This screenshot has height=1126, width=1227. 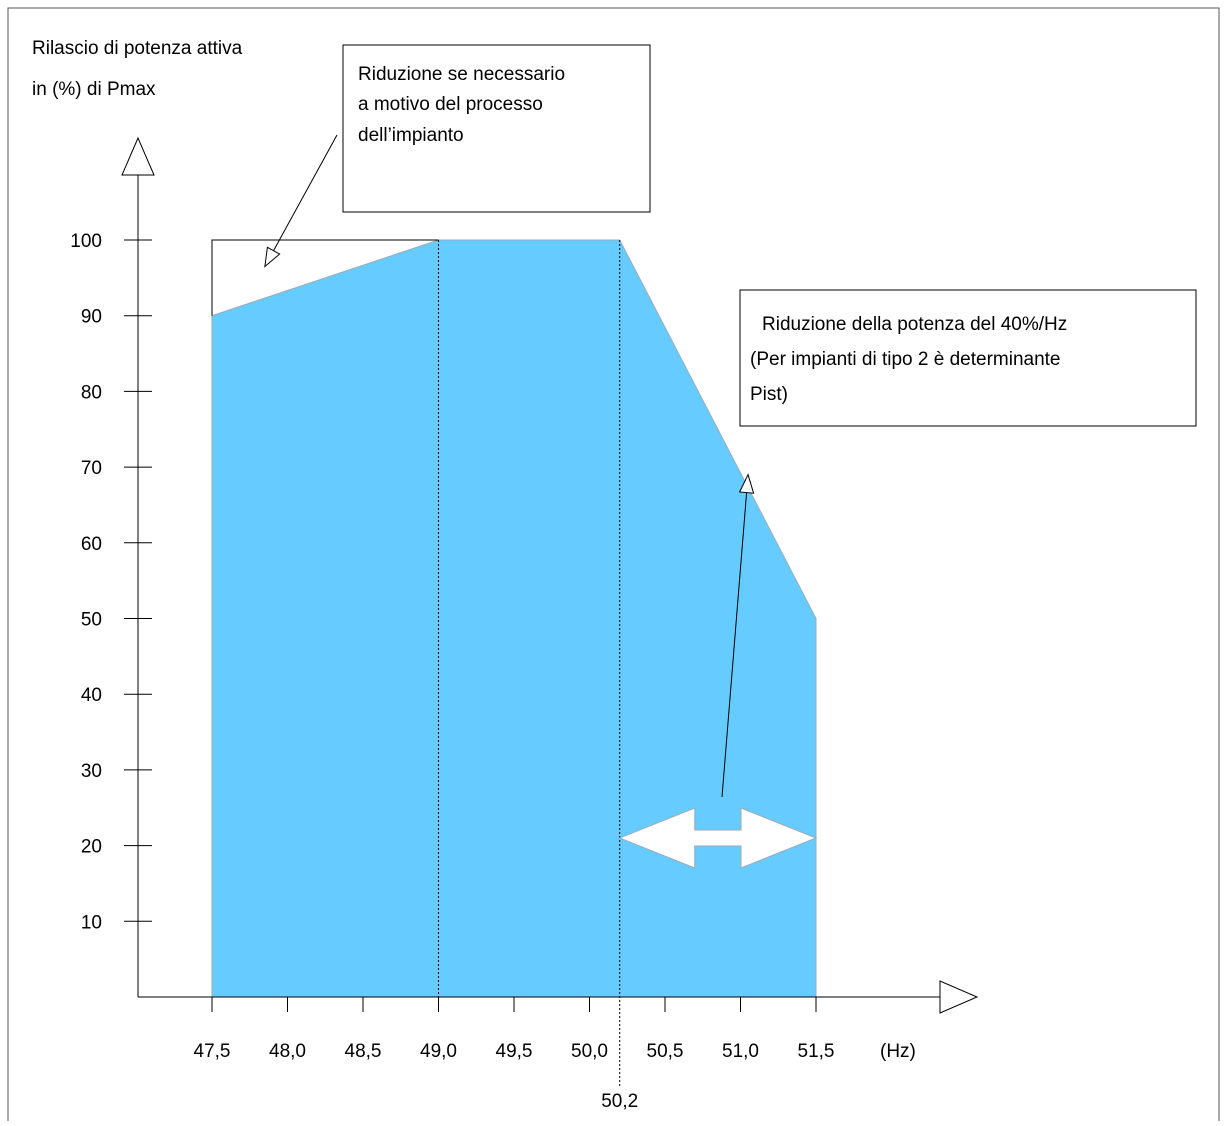 I want to click on x-axis-arrowhead, so click(x=959, y=997).